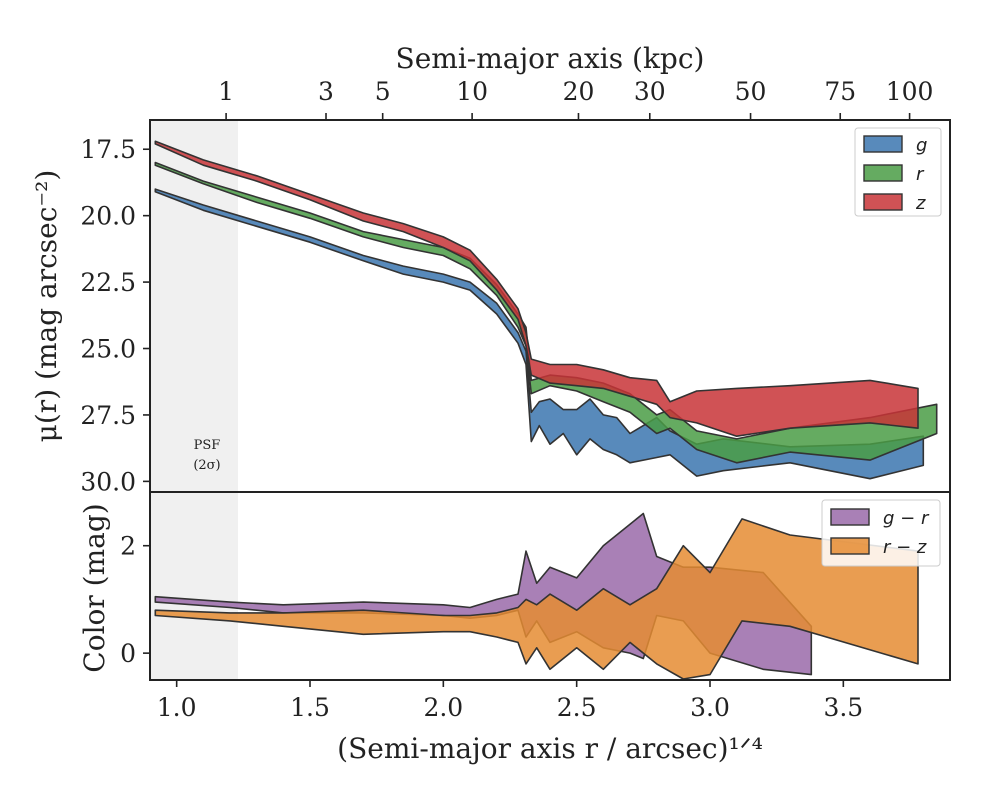  I want to click on top-tick-label: 10, so click(472, 91).